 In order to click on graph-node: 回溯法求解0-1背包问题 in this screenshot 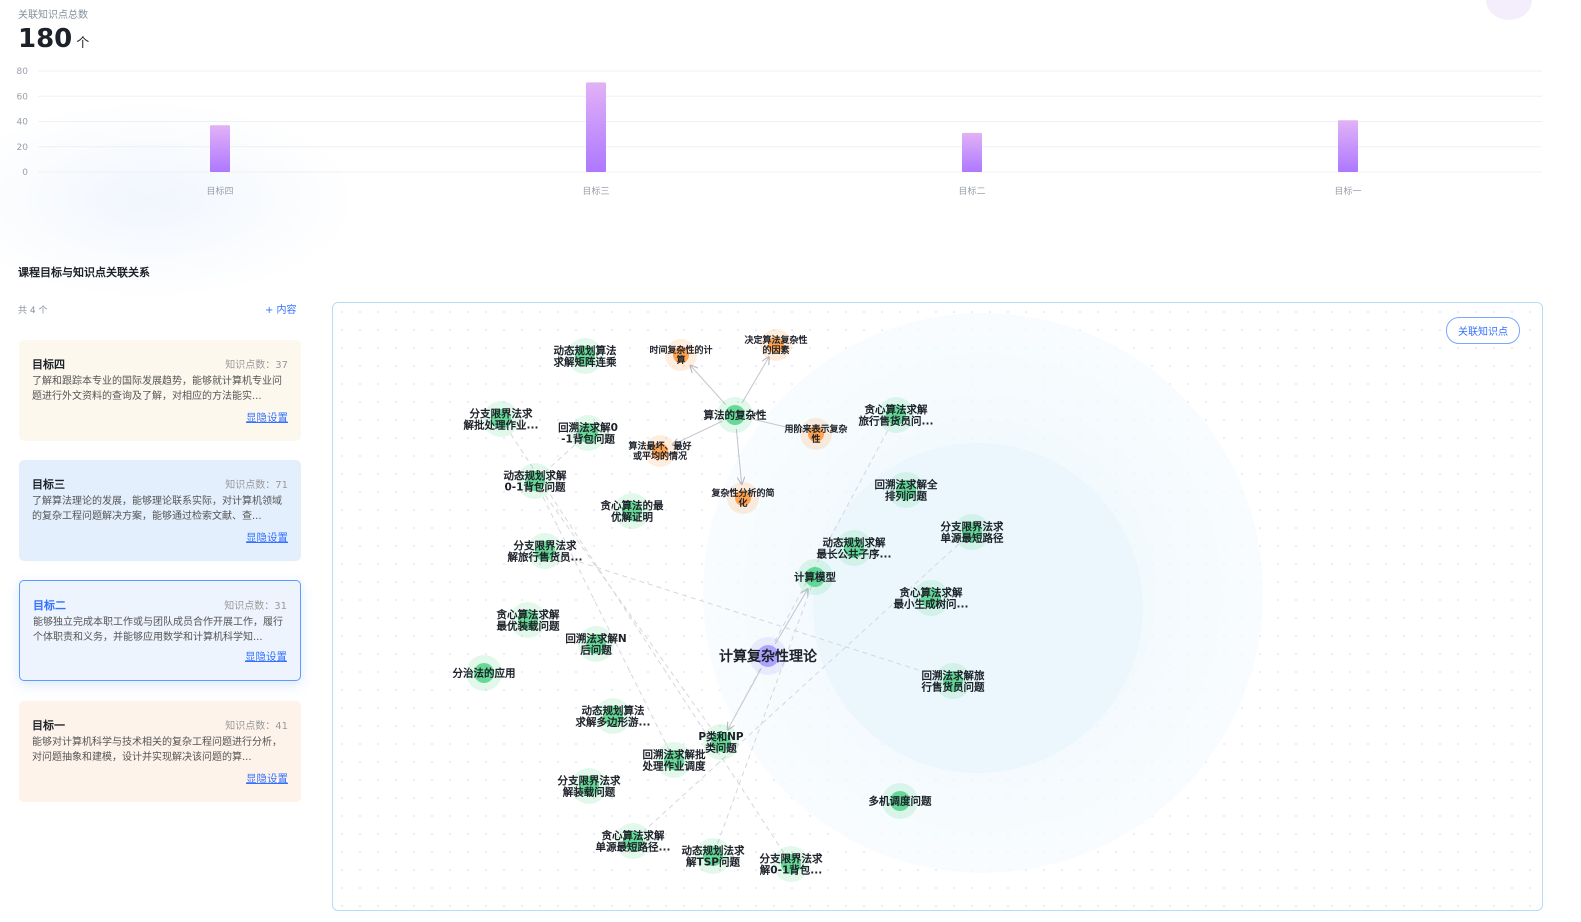, I will do `click(588, 433)`.